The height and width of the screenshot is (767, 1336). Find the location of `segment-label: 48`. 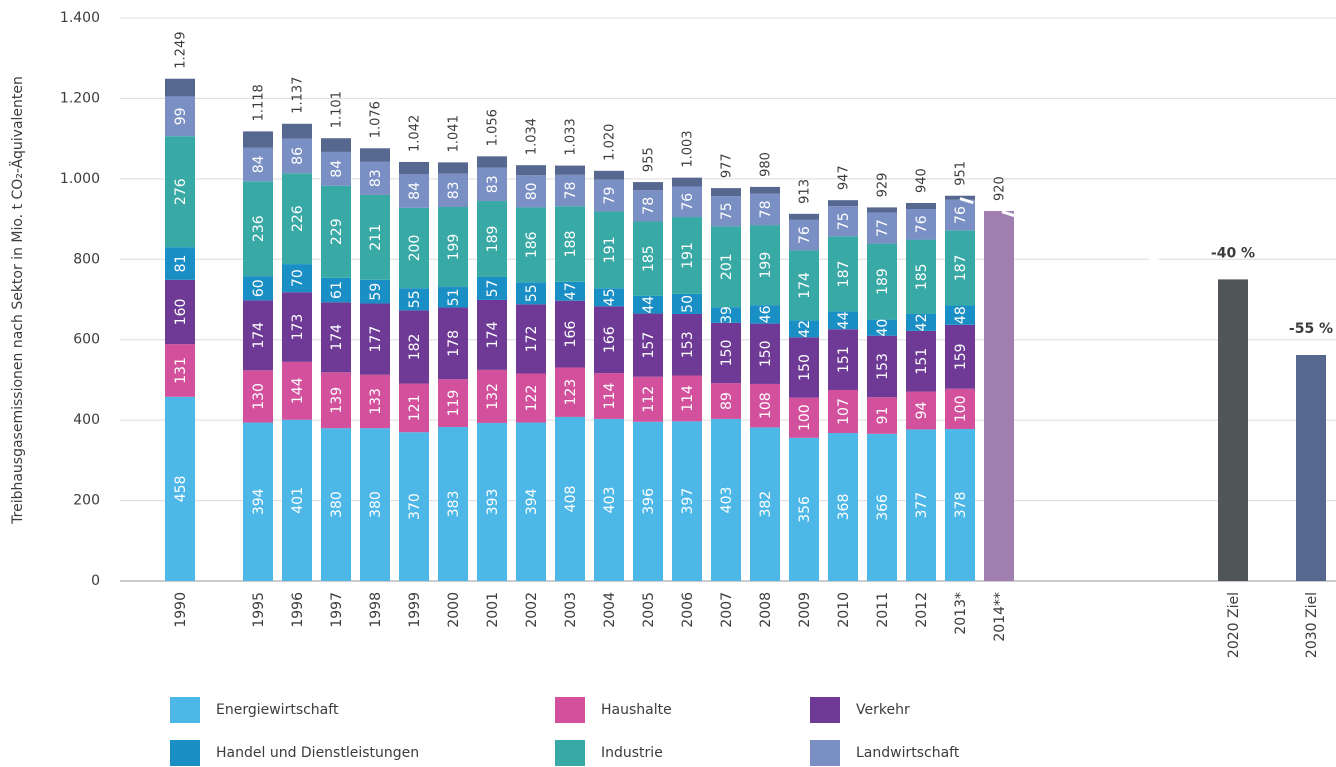

segment-label: 48 is located at coordinates (961, 315).